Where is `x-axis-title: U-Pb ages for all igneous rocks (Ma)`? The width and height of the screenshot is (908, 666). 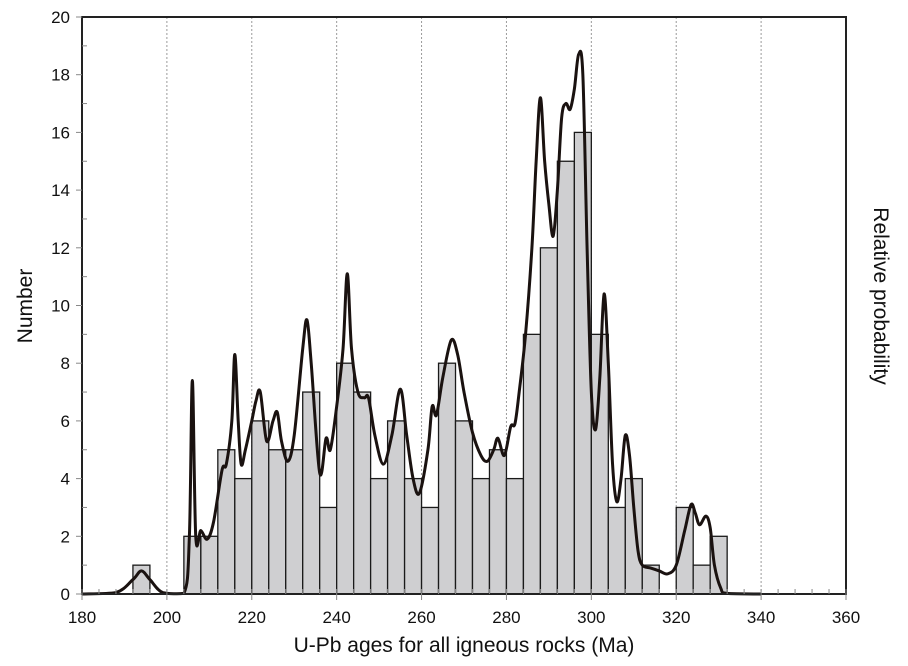 x-axis-title: U-Pb ages for all igneous rocks (Ma) is located at coordinates (464, 645).